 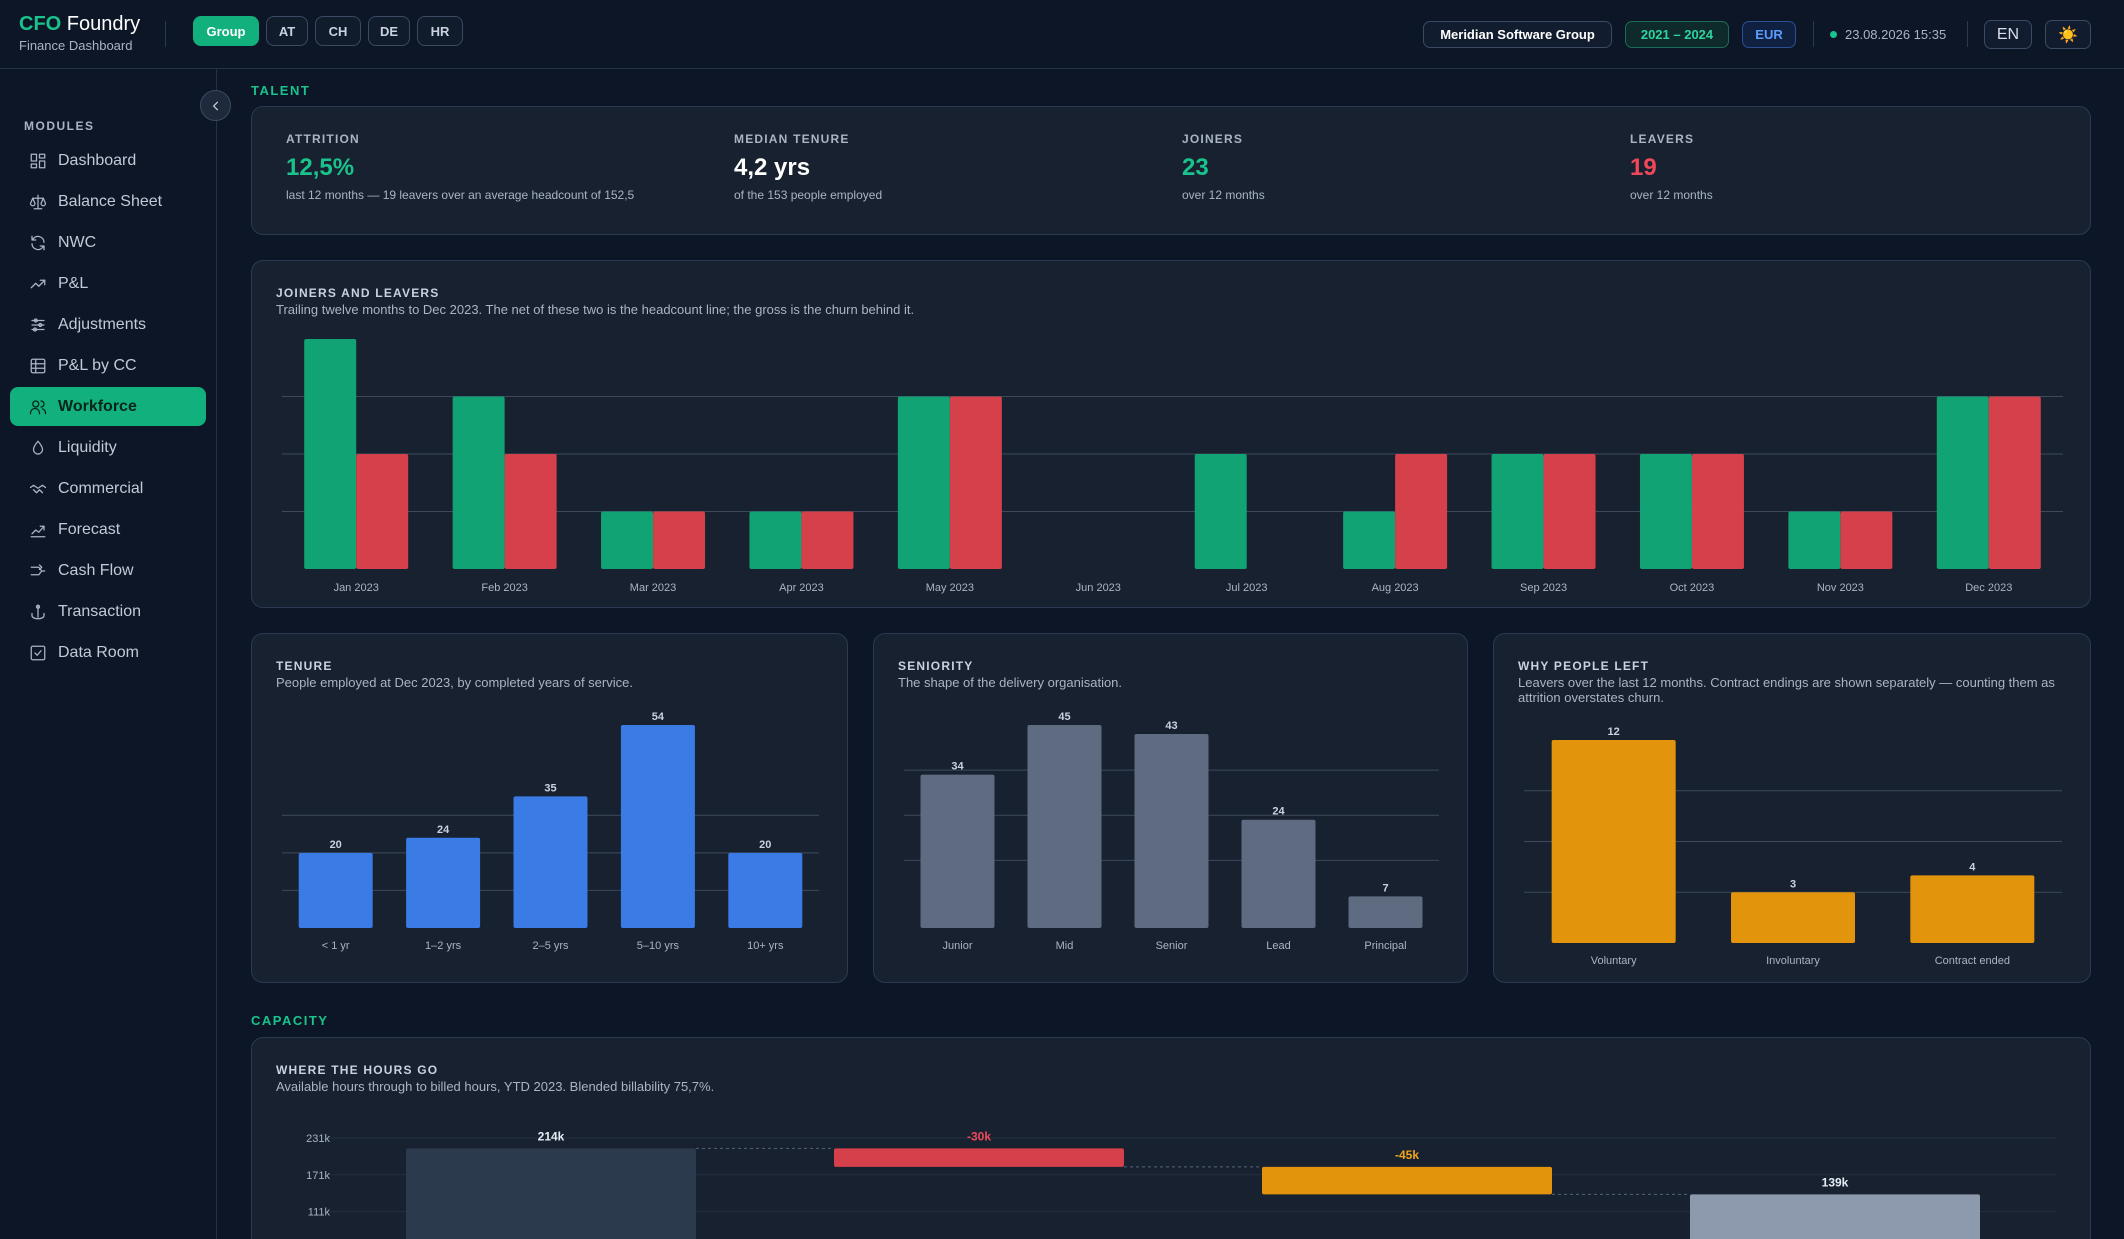 What do you see at coordinates (304, 666) in the screenshot?
I see `chart-title: TENURE` at bounding box center [304, 666].